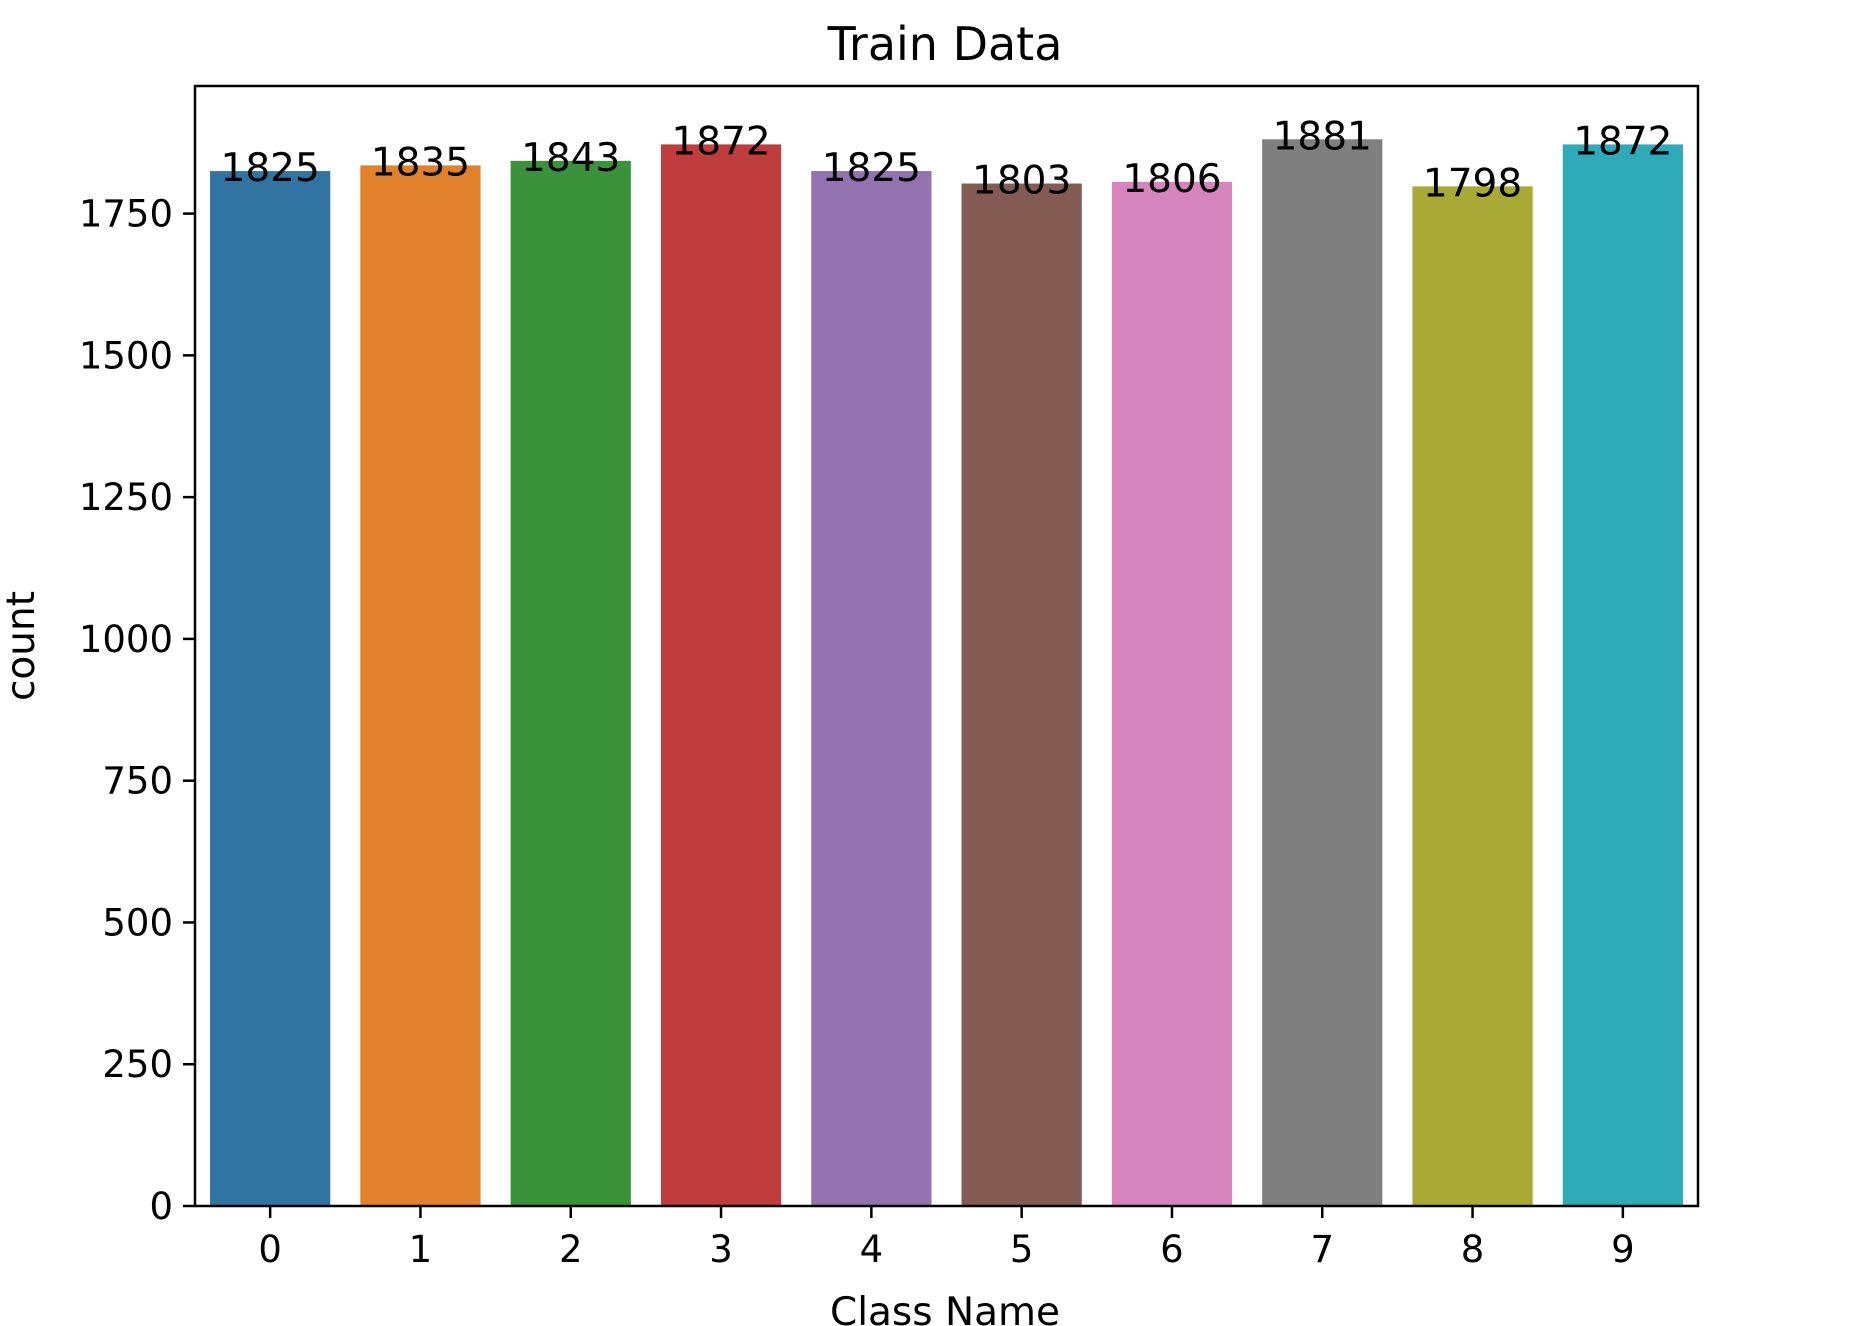 This screenshot has height=1326, width=1873. Describe the element at coordinates (22, 646) in the screenshot. I see `y-axis-label: count` at that location.